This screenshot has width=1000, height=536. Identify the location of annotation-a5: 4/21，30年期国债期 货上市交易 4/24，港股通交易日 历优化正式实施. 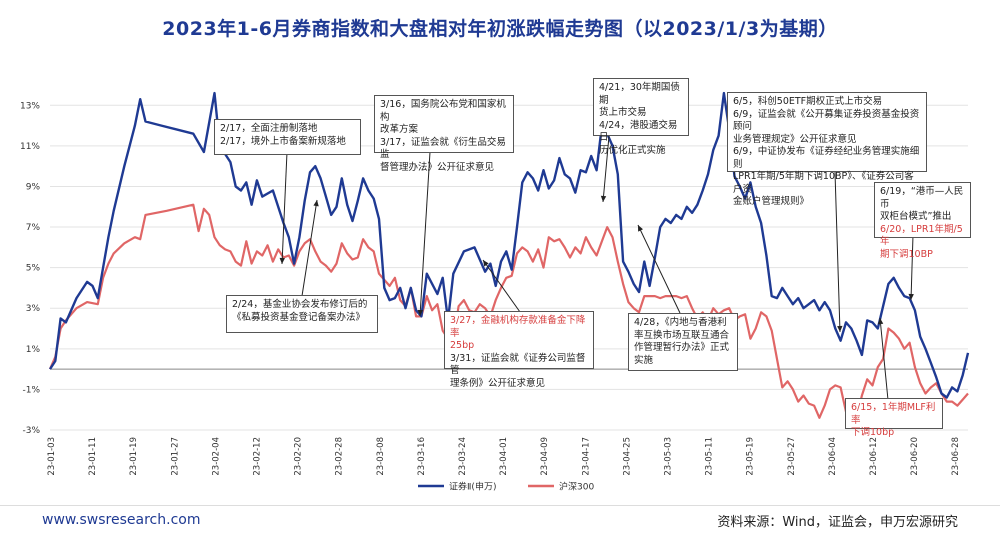
(641, 117).